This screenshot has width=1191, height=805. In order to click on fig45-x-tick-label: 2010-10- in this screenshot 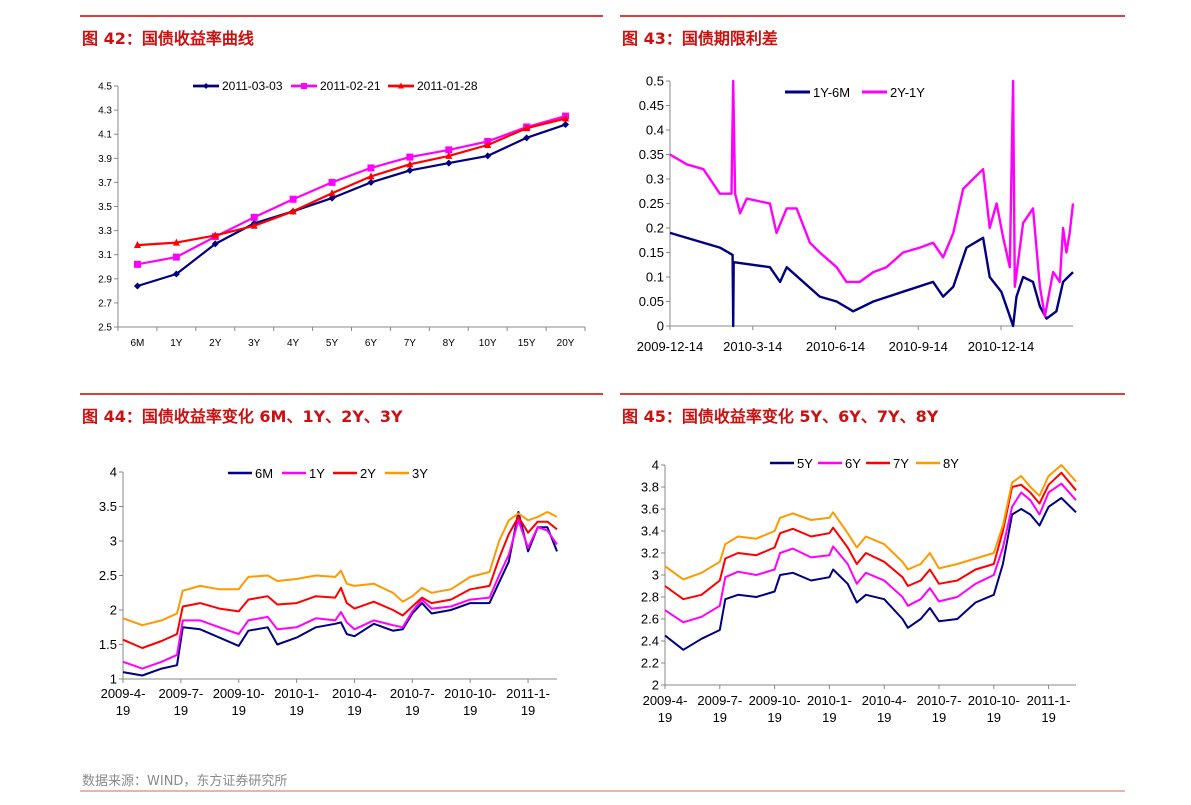, I will do `click(994, 700)`.